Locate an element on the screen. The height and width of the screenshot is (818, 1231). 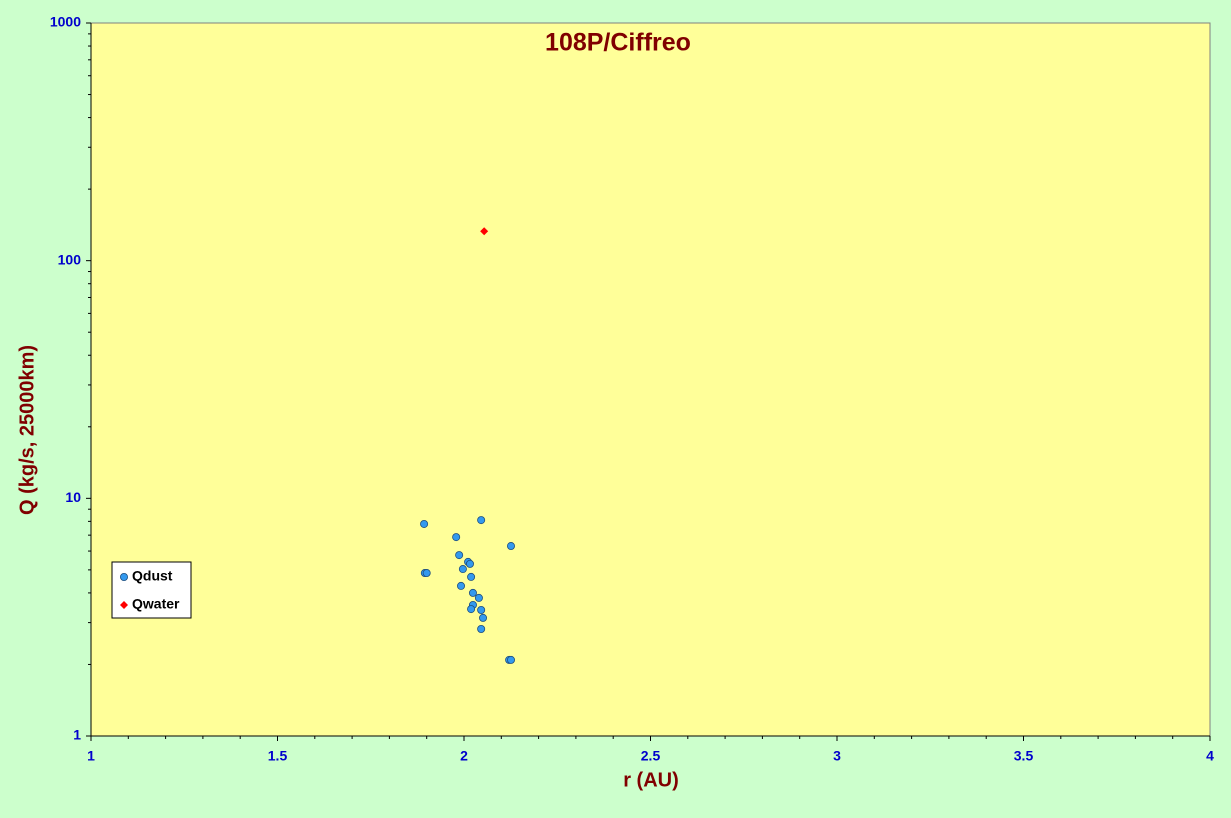
y-tick-label: 100 is located at coordinates (70, 259).